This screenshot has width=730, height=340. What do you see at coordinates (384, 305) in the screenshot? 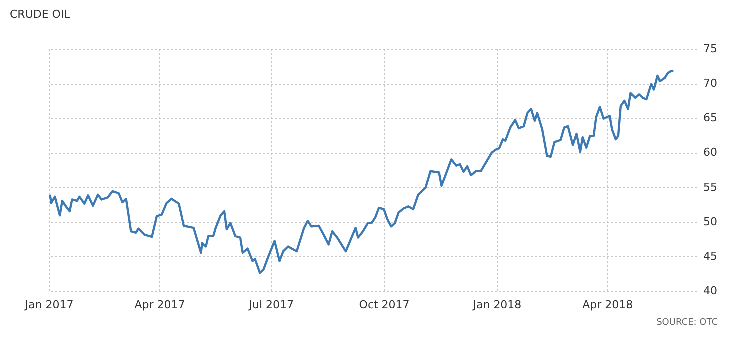
I see `x-tick-label: Oct 2017` at bounding box center [384, 305].